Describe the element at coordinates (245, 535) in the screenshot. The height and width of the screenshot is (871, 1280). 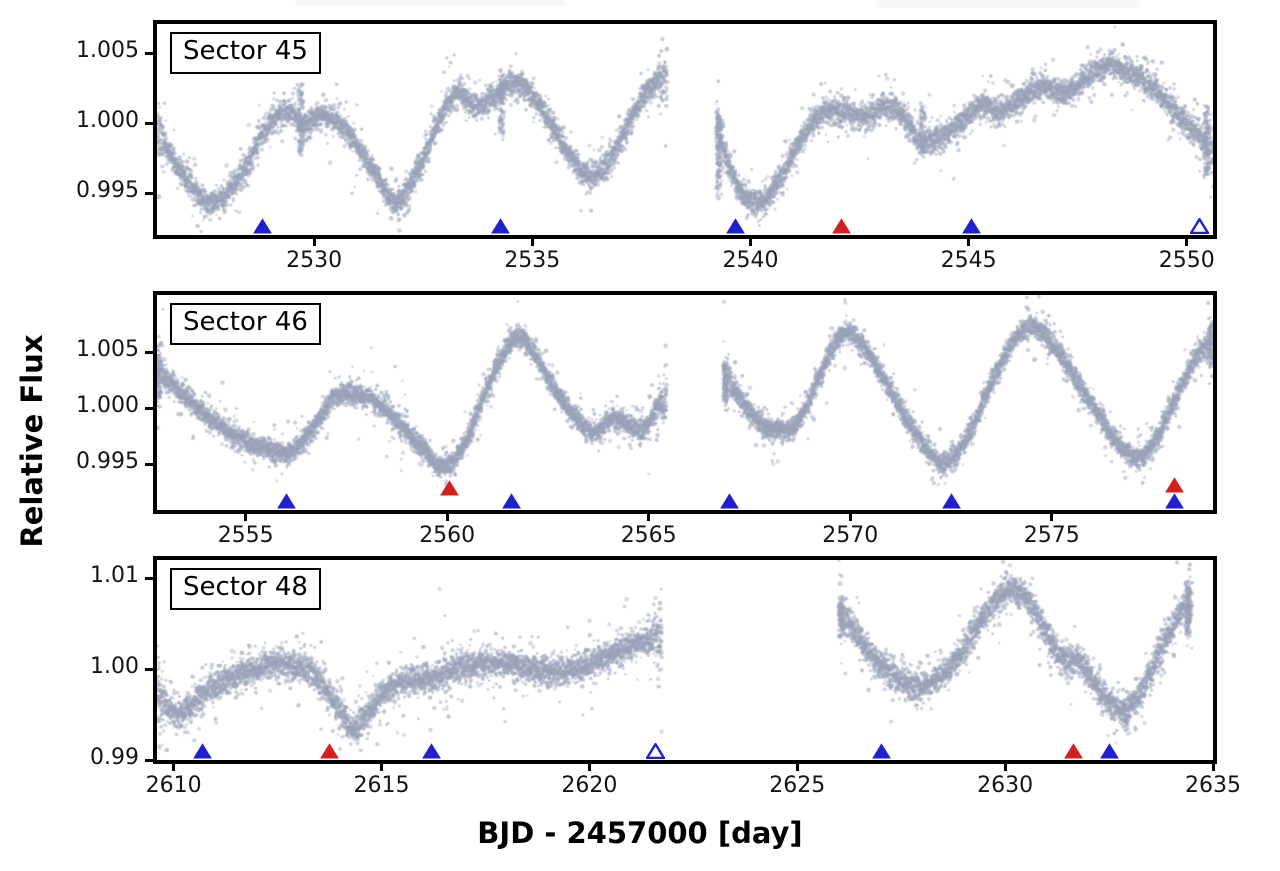
I see `x-tick-label: 2555` at that location.